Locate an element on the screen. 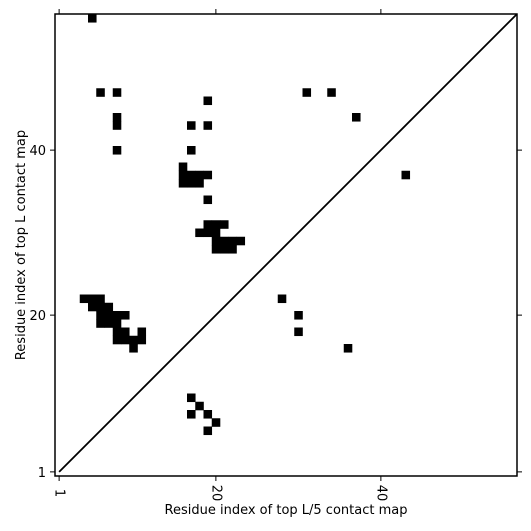 Image resolution: width=531 pixels, height=531 pixels. x-tick-label: 20 is located at coordinates (215, 493).